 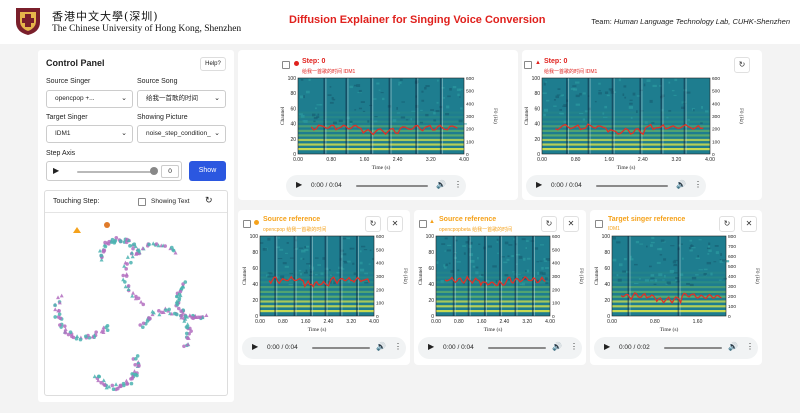 What do you see at coordinates (181, 99) in the screenshot?
I see `source-song-select: 给我一首歌的时间 ⌄` at bounding box center [181, 99].